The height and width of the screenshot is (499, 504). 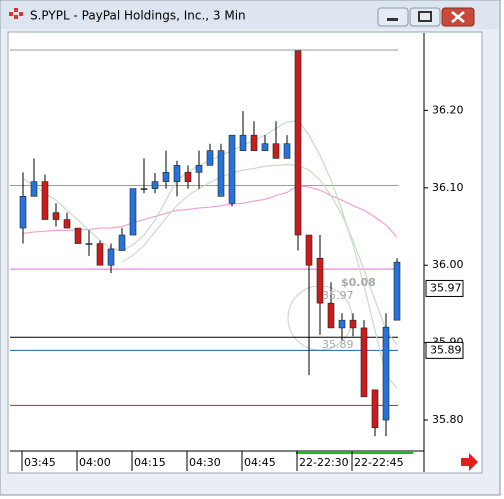 I want to click on x-tick-label: 04:15, so click(x=150, y=462).